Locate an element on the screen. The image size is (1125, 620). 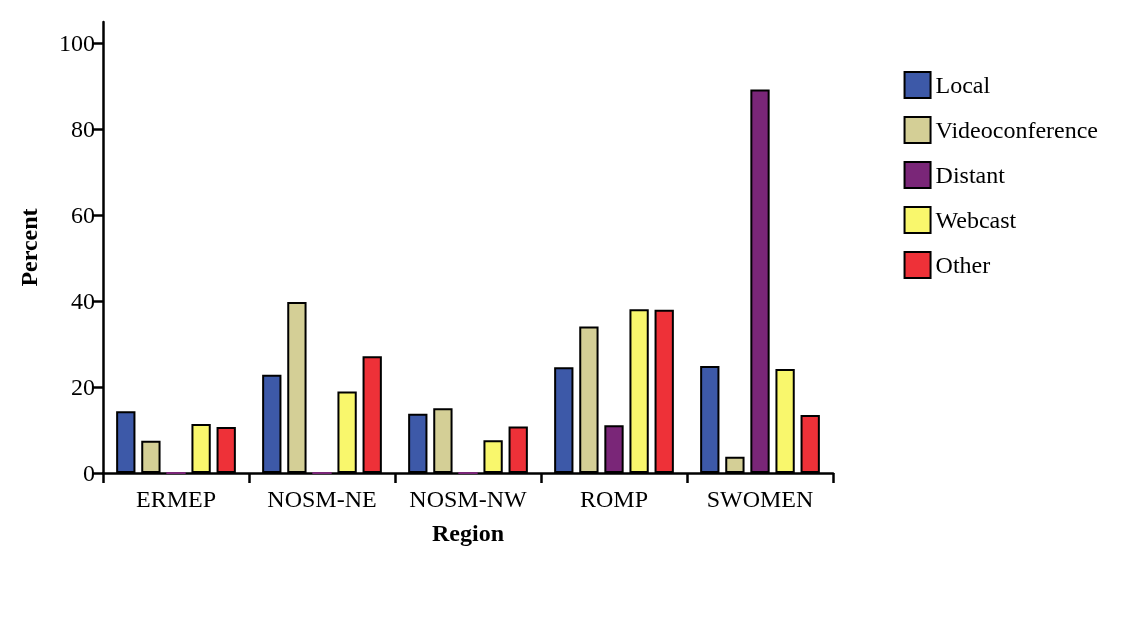
x-tick-label: NOSM-NW is located at coordinates (468, 499).